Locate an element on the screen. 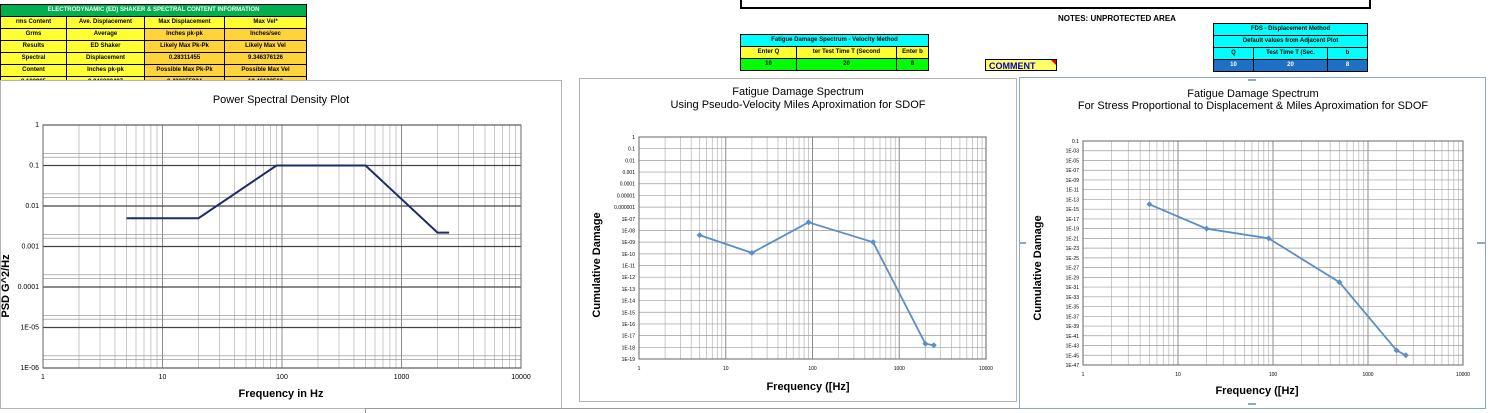 The image size is (1500, 413). psd-y-axis-label: PSD G^2/Hz is located at coordinates (6, 286).